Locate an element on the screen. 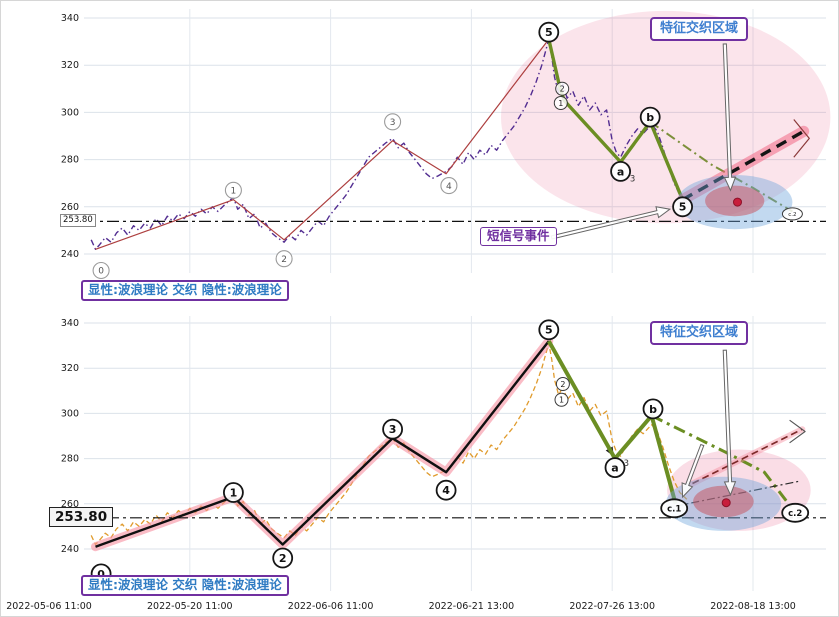 The width and height of the screenshot is (839, 617). x-tick-label: 2022-05-06 11:00 is located at coordinates (49, 606).